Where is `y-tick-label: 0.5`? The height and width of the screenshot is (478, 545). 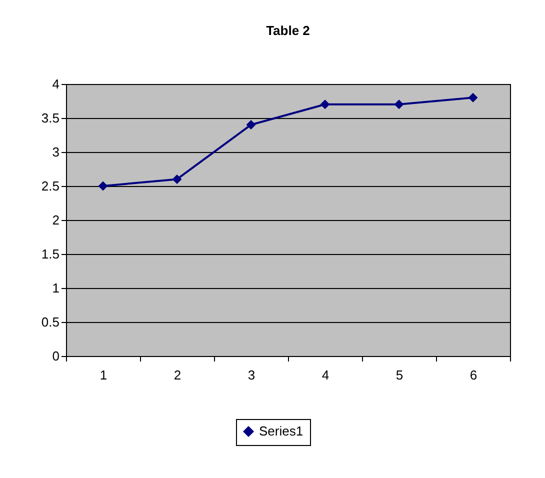 y-tick-label: 0.5 is located at coordinates (50, 322).